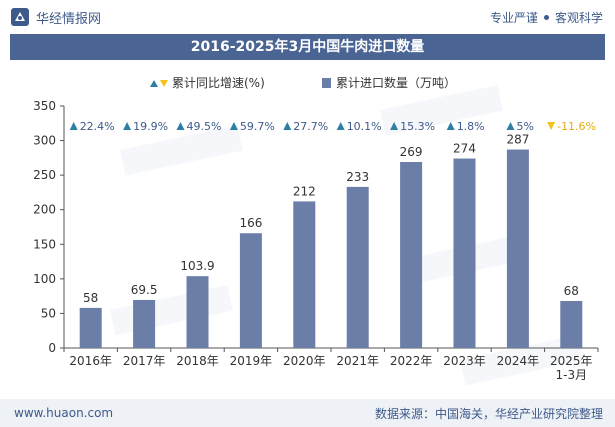 The height and width of the screenshot is (427, 615). I want to click on y-tick-label: 300, so click(44, 141).